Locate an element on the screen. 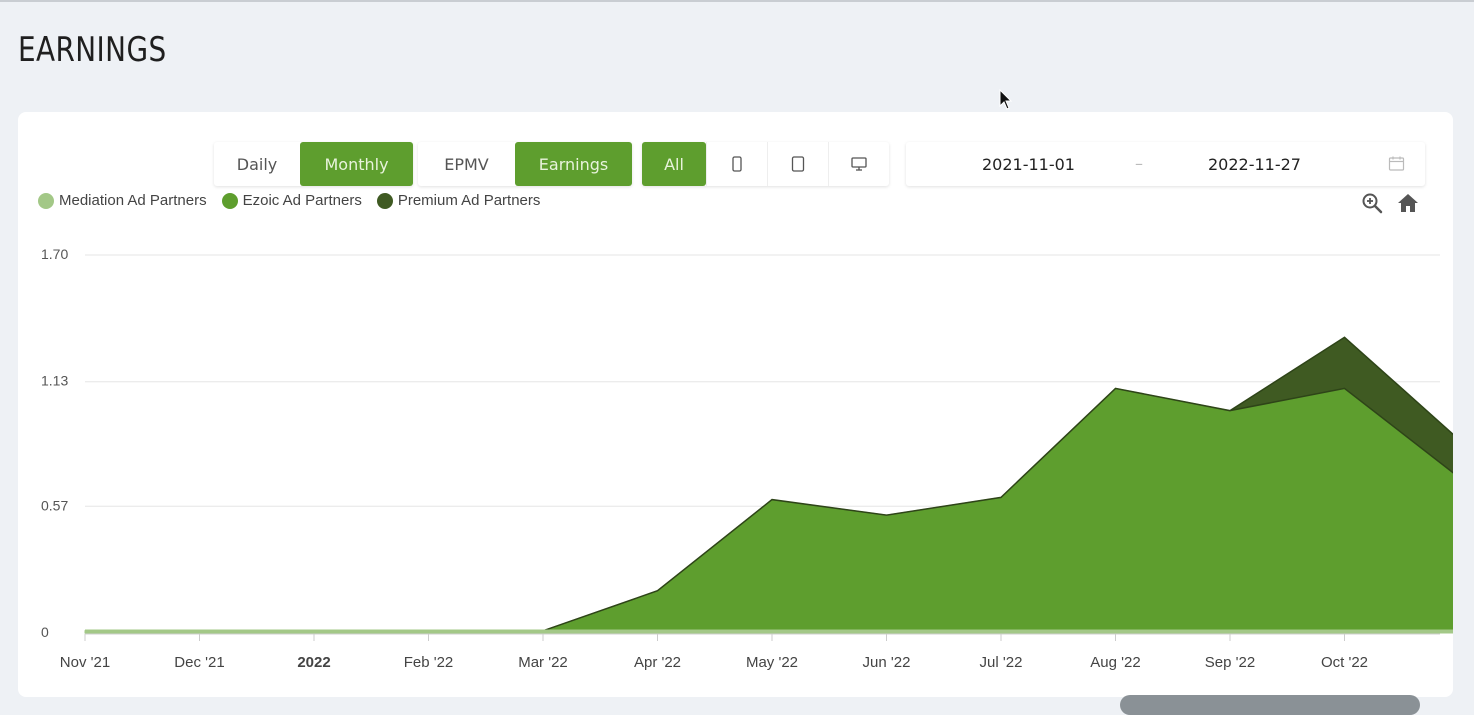 This screenshot has width=1474, height=715. end-date-input: 2022-11-27 is located at coordinates (1254, 164).